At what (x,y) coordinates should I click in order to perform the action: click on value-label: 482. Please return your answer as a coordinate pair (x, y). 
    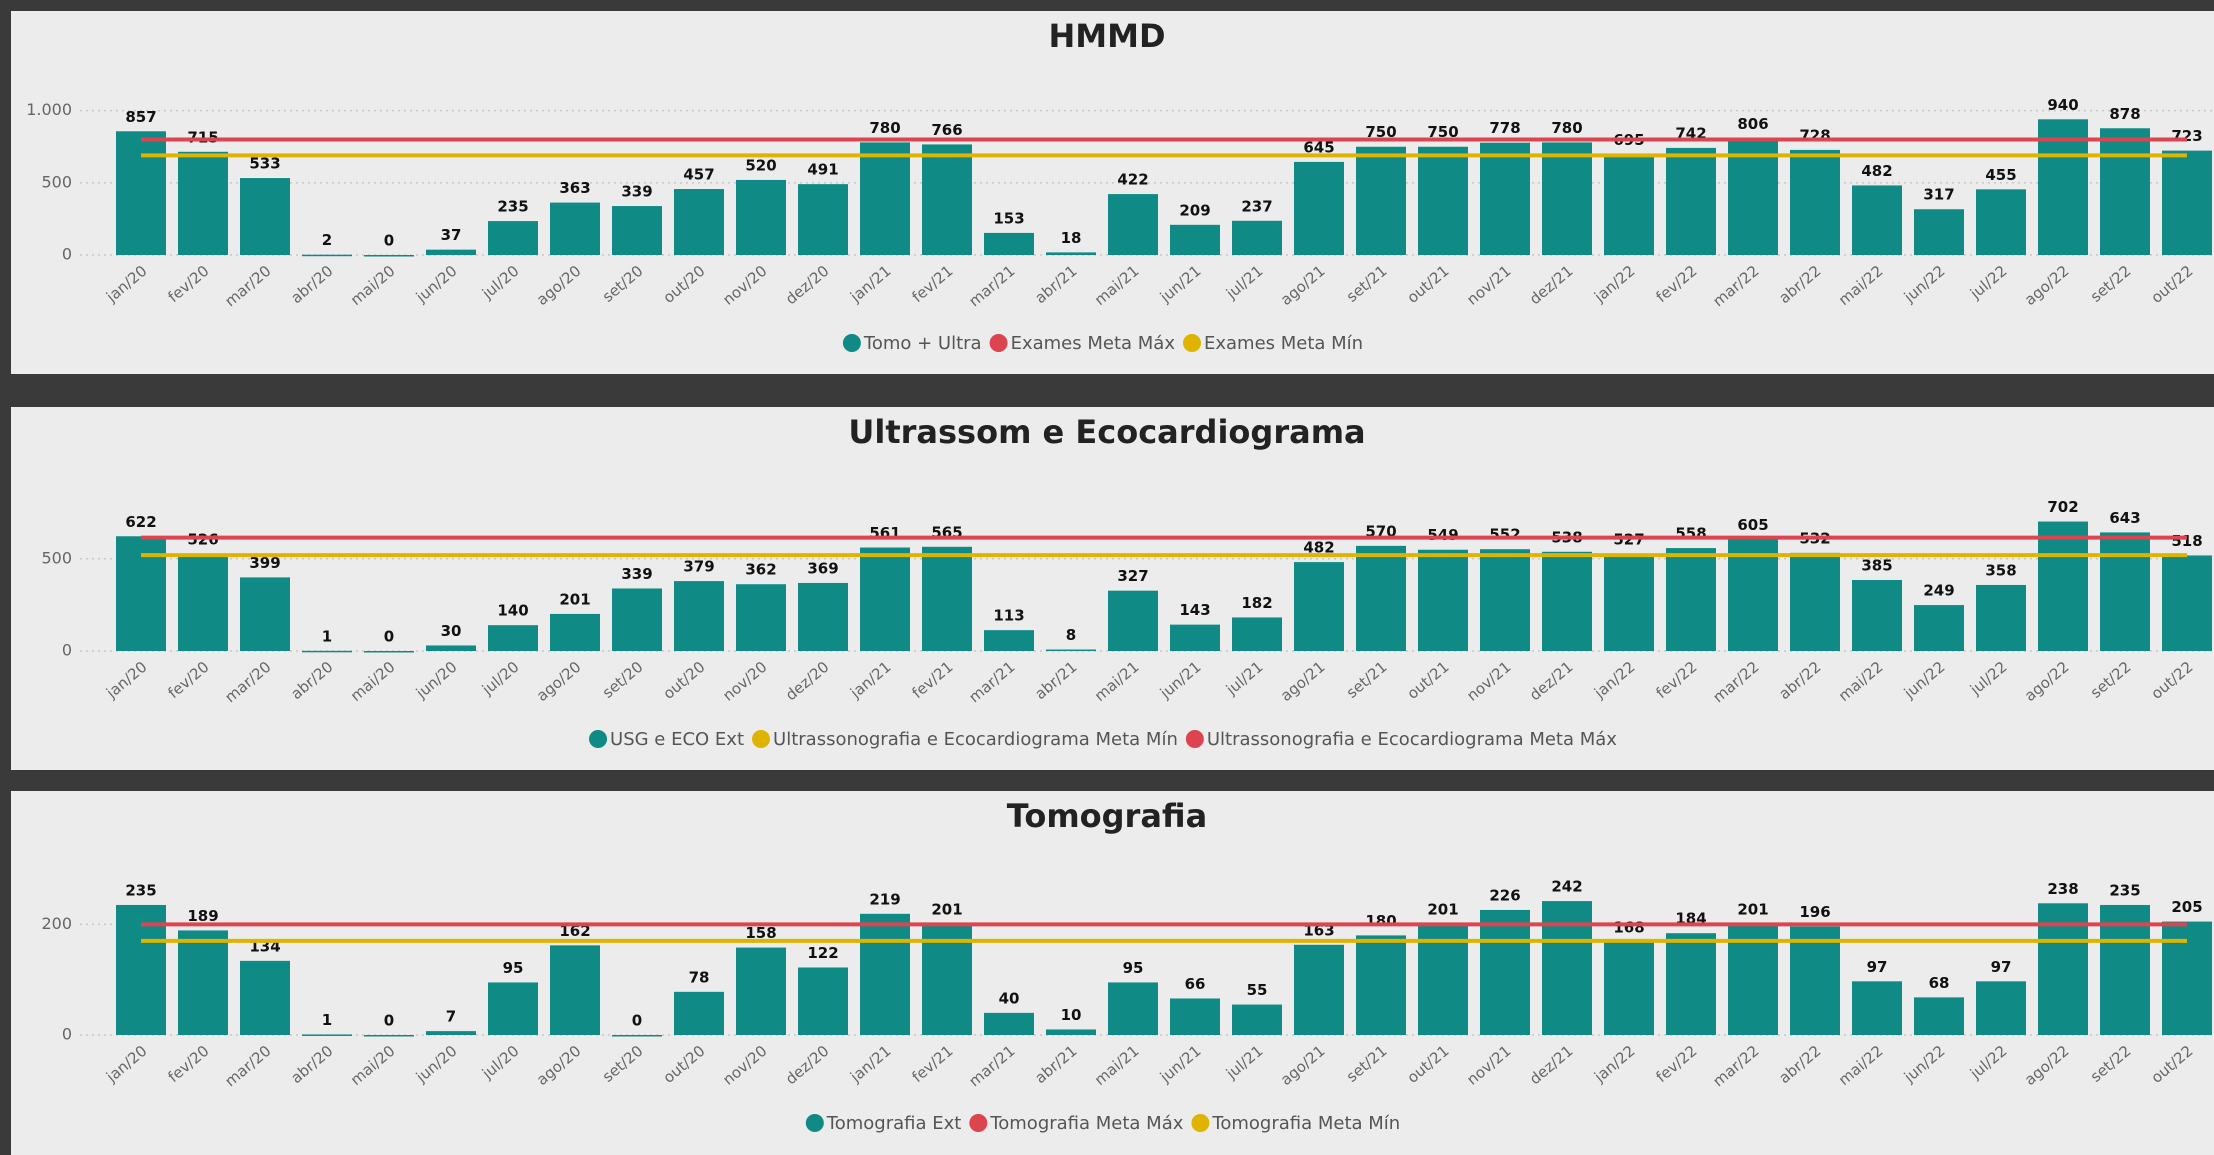
    Looking at the image, I should click on (1876, 171).